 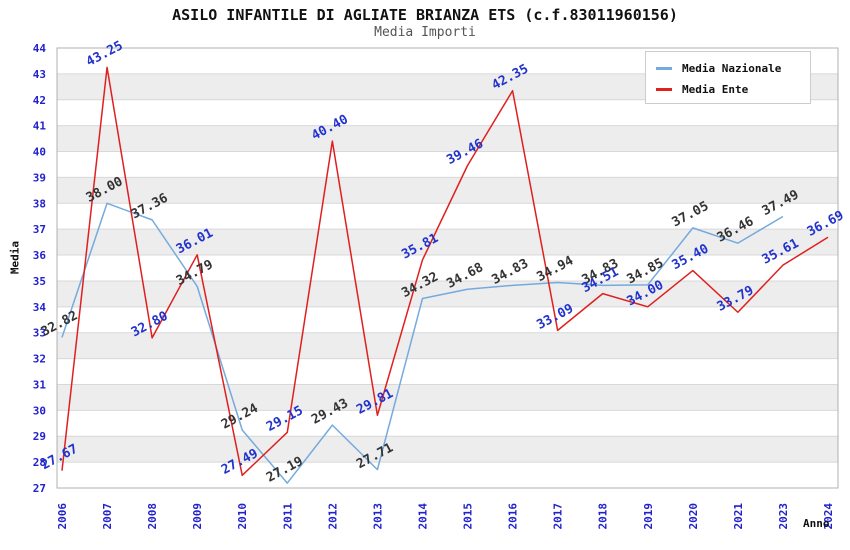 I want to click on y-tick-label: 36, so click(x=40, y=255).